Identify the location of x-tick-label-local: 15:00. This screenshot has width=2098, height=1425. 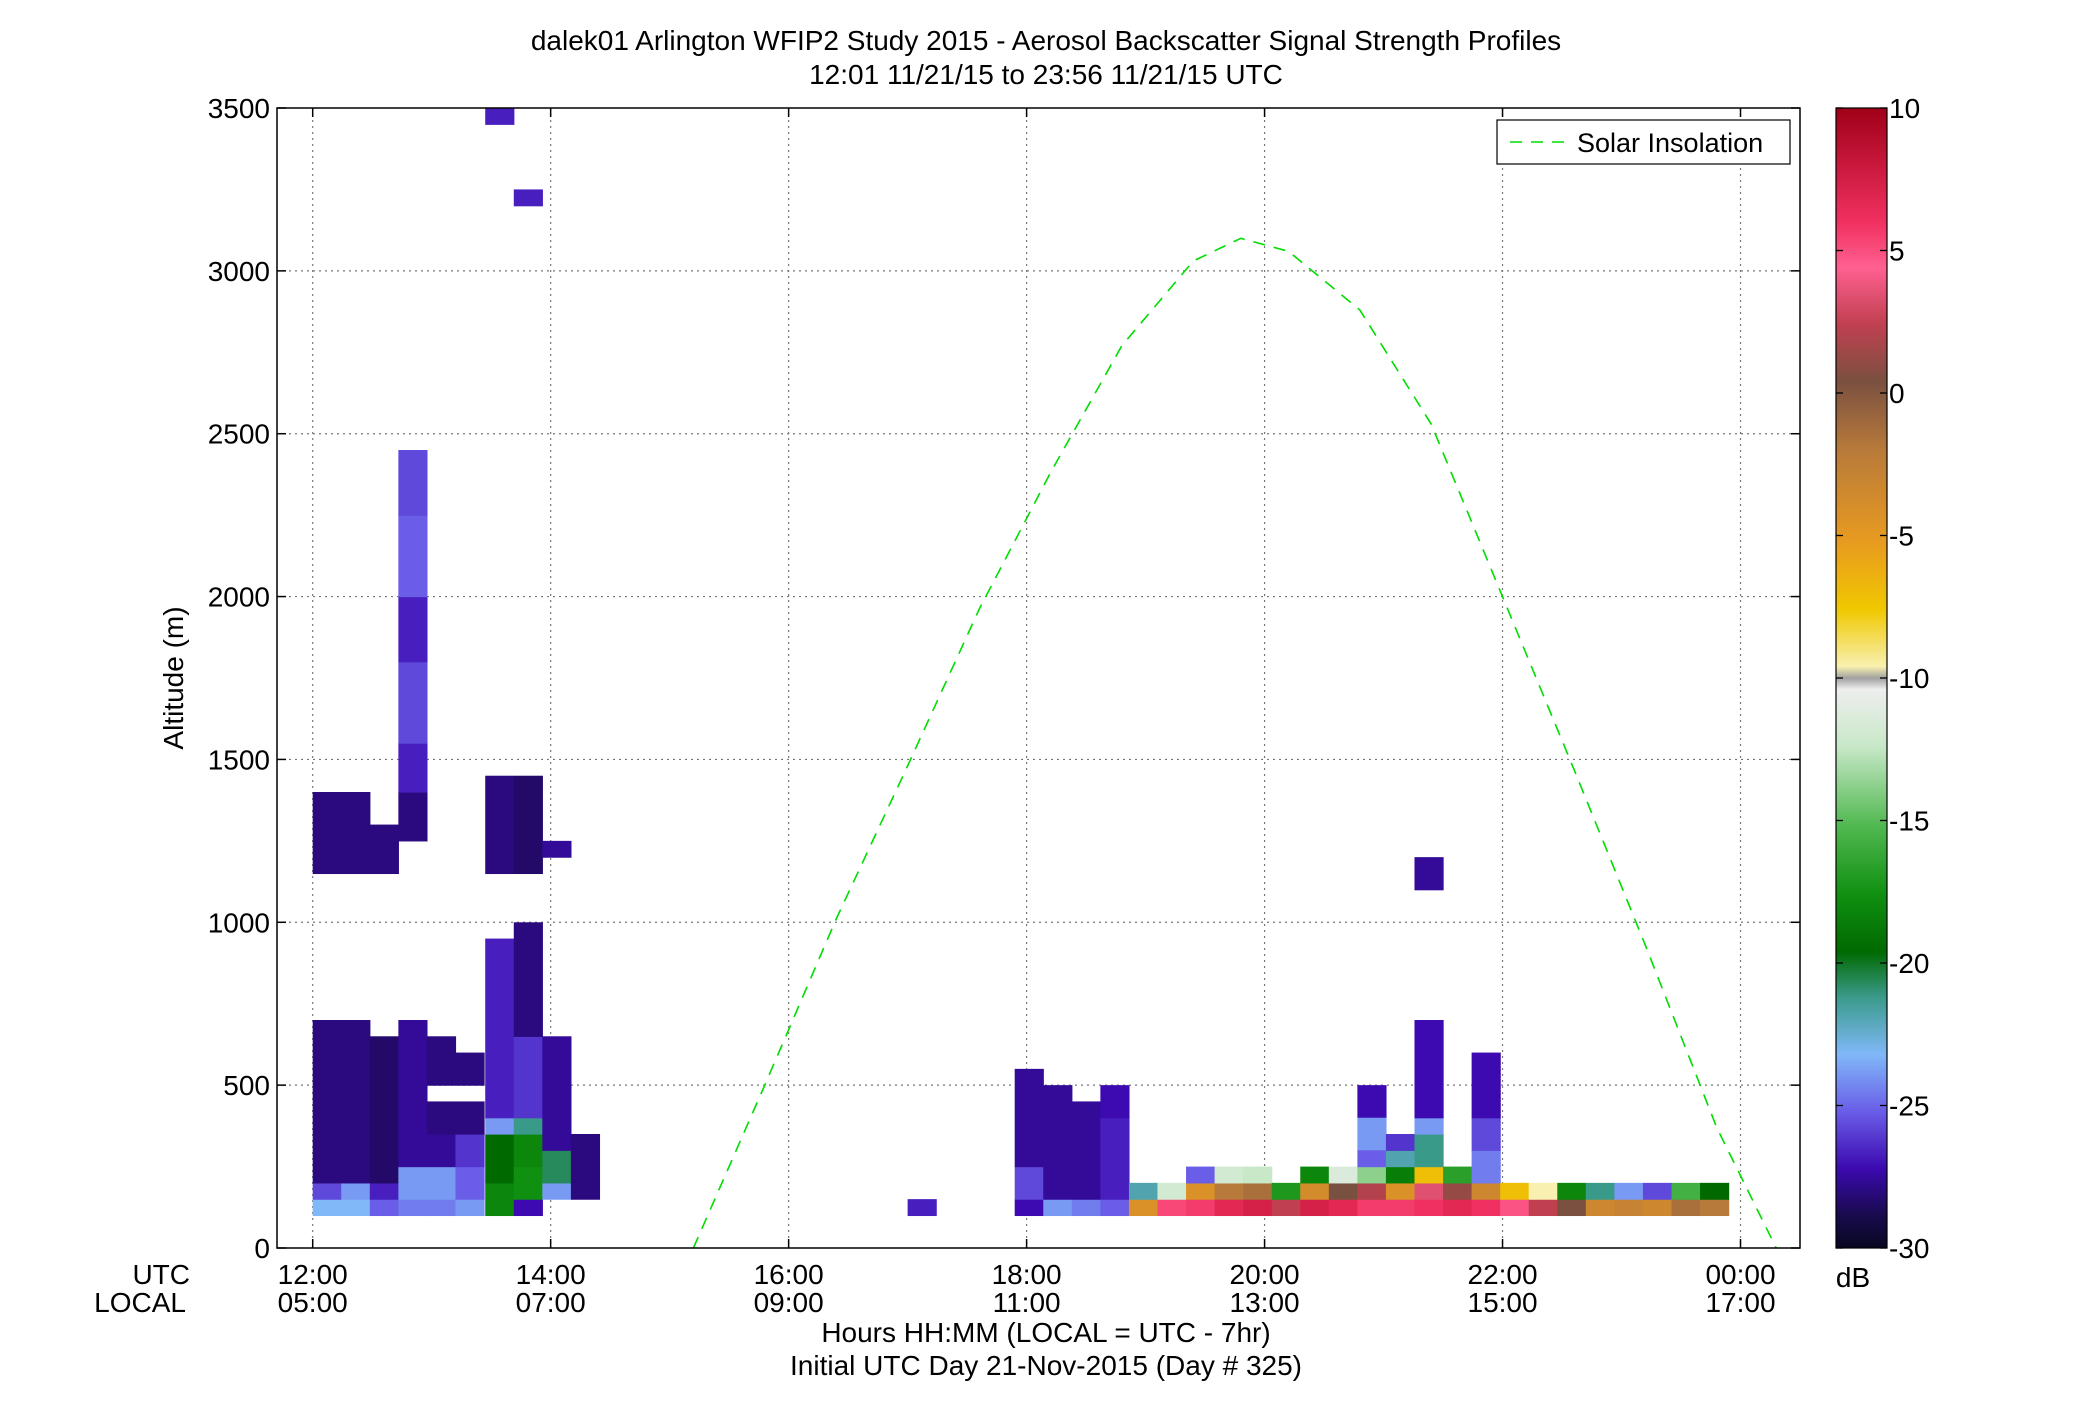
(1503, 1302).